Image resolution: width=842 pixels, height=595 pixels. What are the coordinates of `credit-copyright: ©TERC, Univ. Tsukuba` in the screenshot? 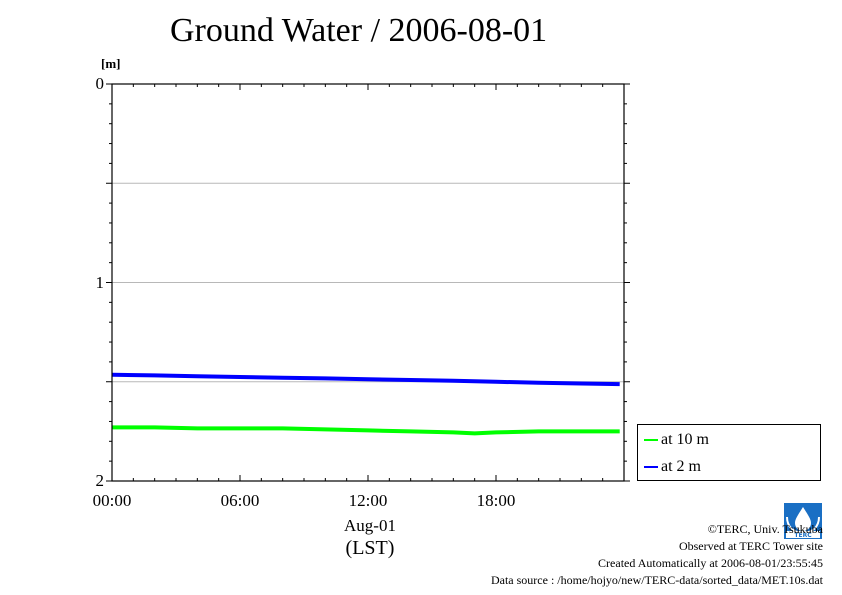 It's located at (765, 529).